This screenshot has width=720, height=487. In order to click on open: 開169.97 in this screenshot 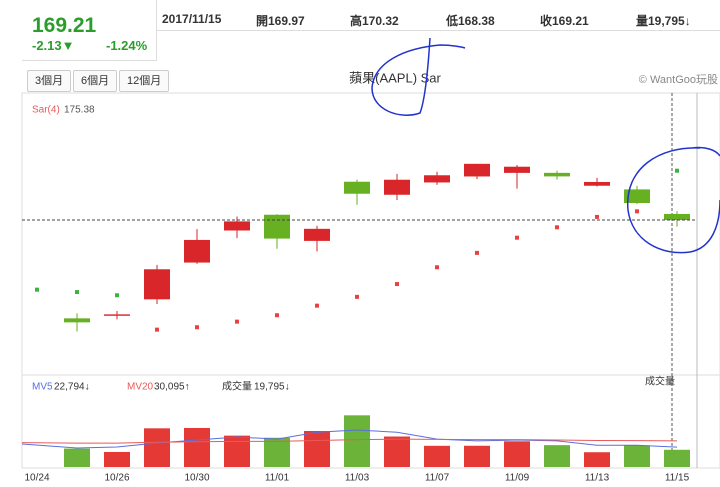, I will do `click(280, 21)`.